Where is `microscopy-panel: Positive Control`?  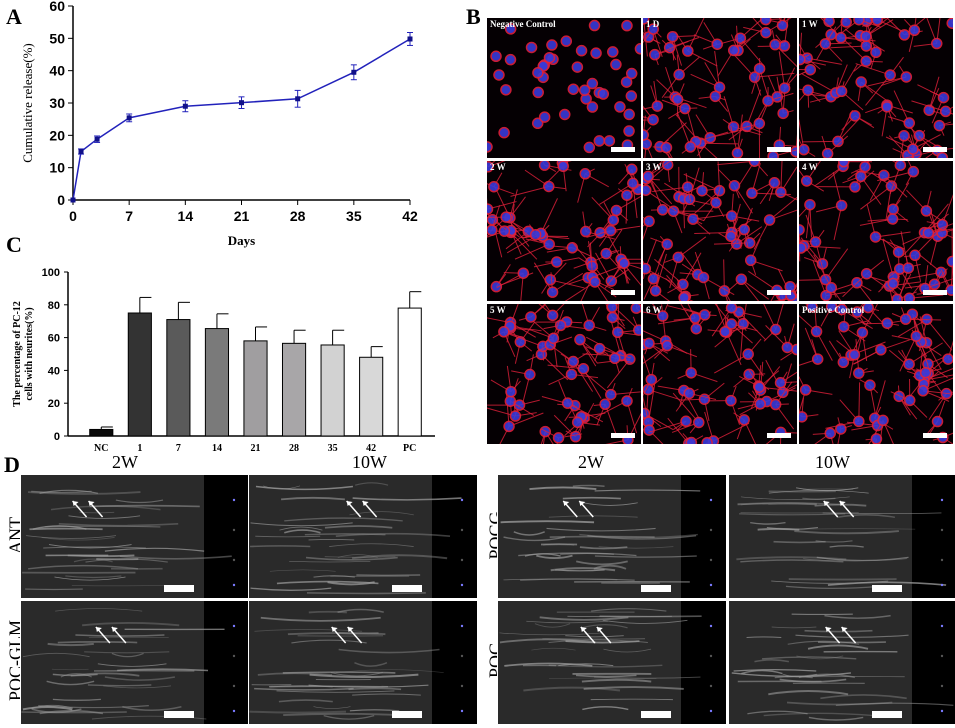 microscopy-panel: Positive Control is located at coordinates (876, 374).